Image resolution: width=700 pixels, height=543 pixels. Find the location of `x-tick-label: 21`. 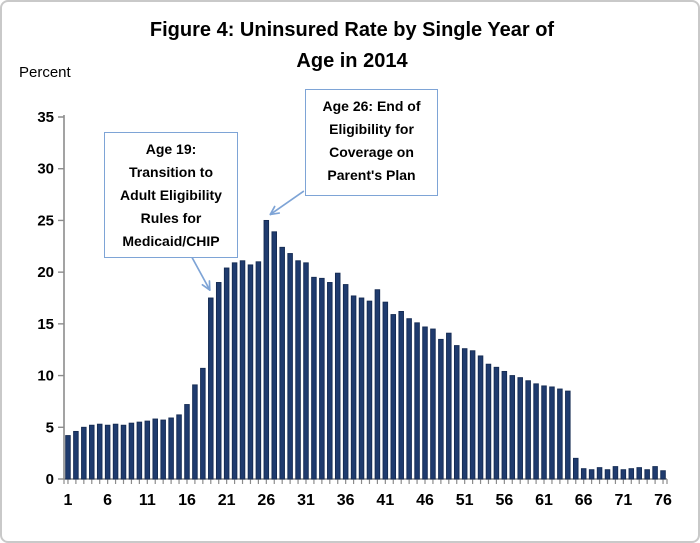

x-tick-label: 21 is located at coordinates (227, 500).